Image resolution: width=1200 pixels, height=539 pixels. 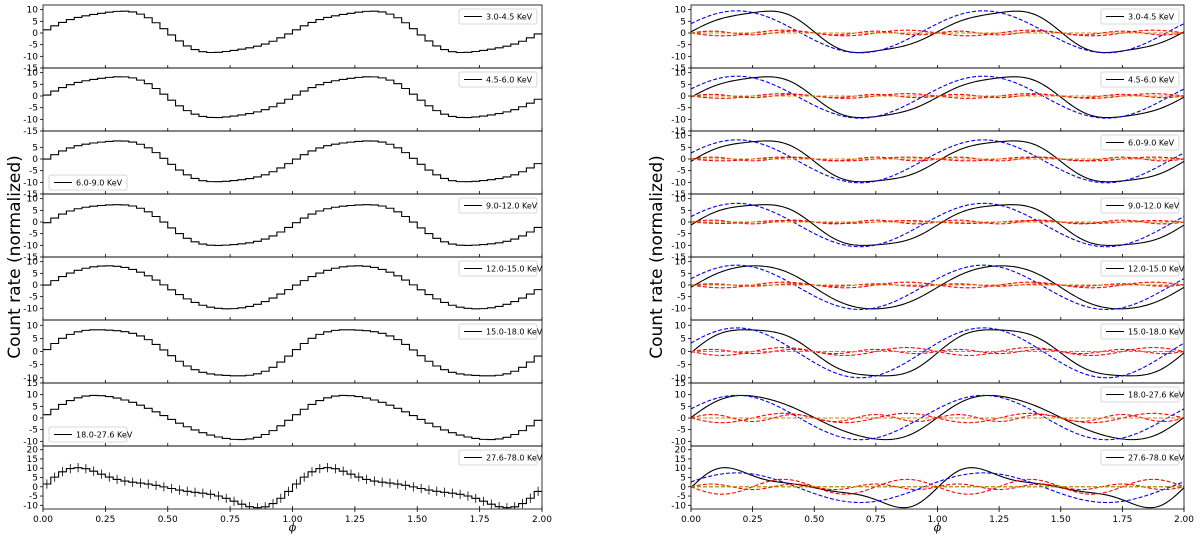 I want to click on legend: 27.6-78.0 KeV, so click(x=1142, y=457).